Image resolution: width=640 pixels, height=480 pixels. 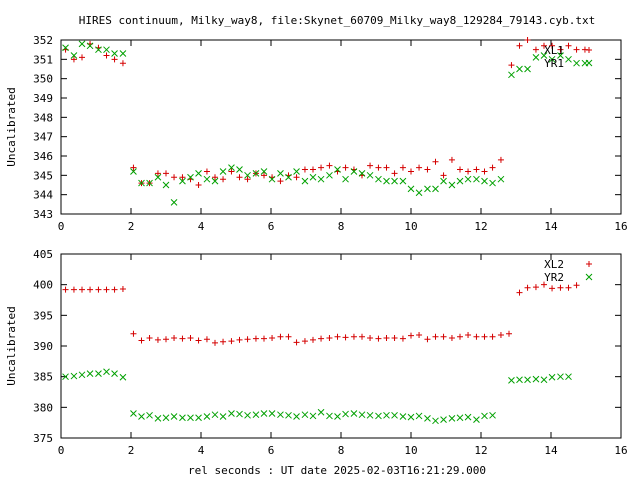 I want to click on x-tick-label: 16, so click(x=620, y=226).